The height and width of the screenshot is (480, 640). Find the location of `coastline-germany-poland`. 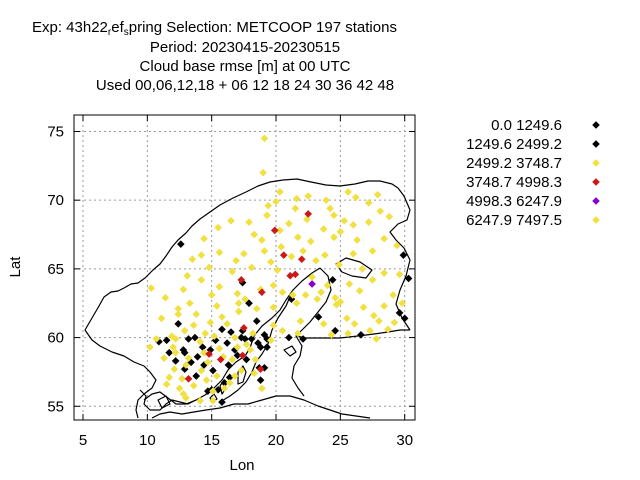

coastline-germany-poland is located at coordinates (261, 407).